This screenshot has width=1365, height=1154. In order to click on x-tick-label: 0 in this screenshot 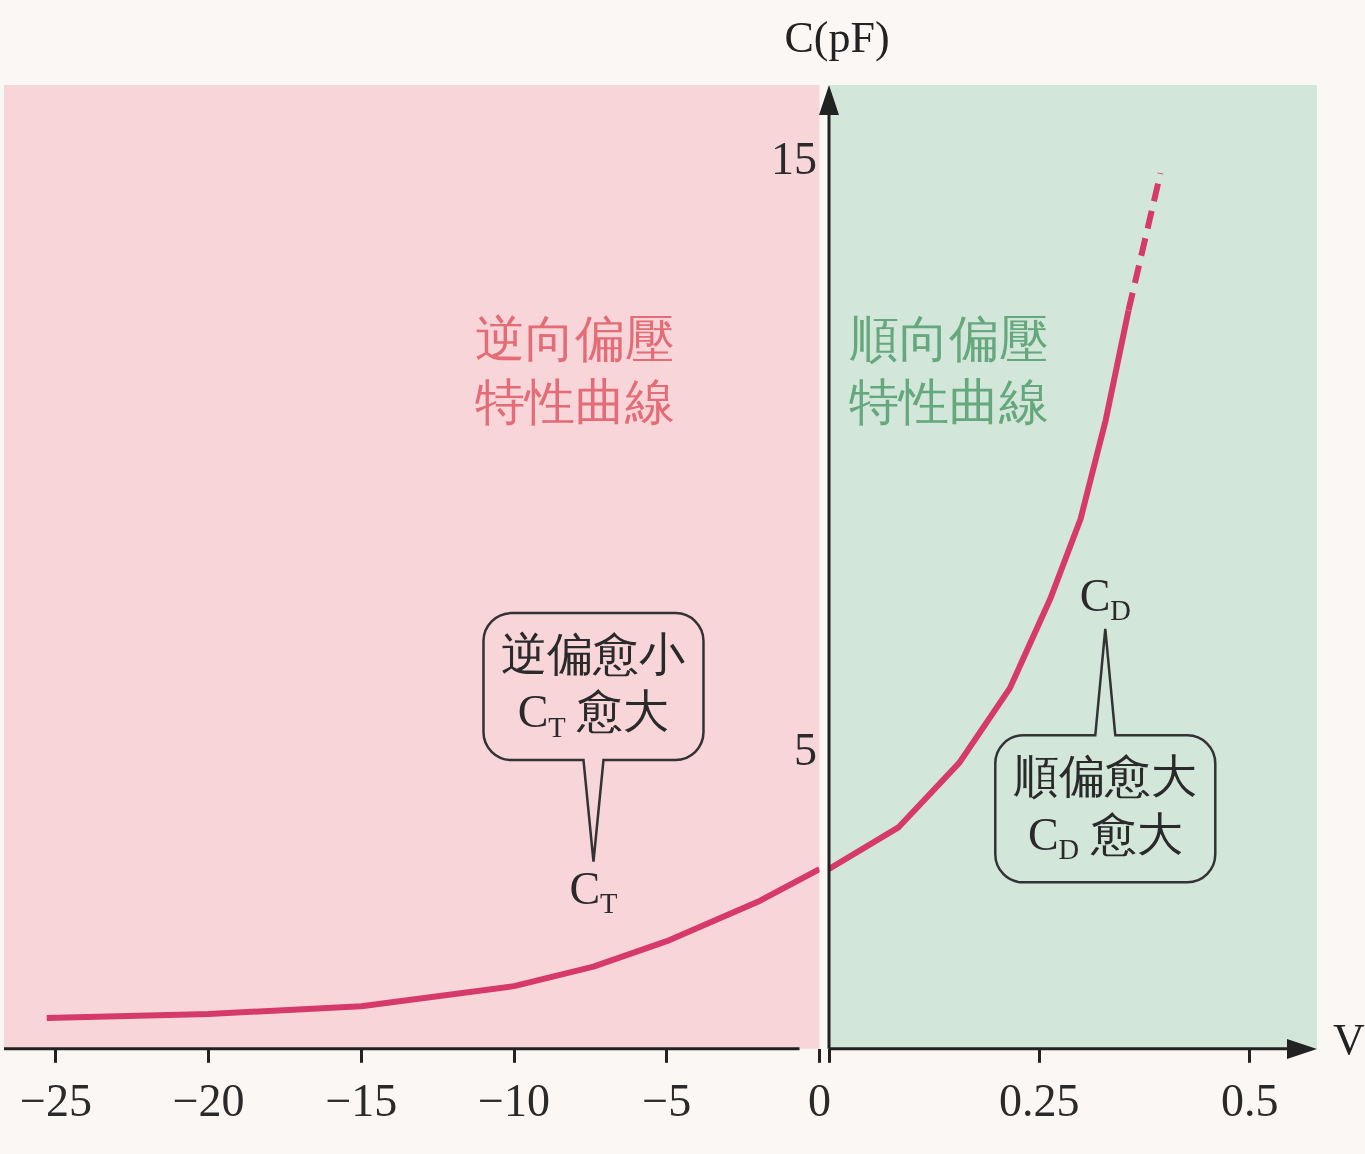, I will do `click(819, 1101)`.